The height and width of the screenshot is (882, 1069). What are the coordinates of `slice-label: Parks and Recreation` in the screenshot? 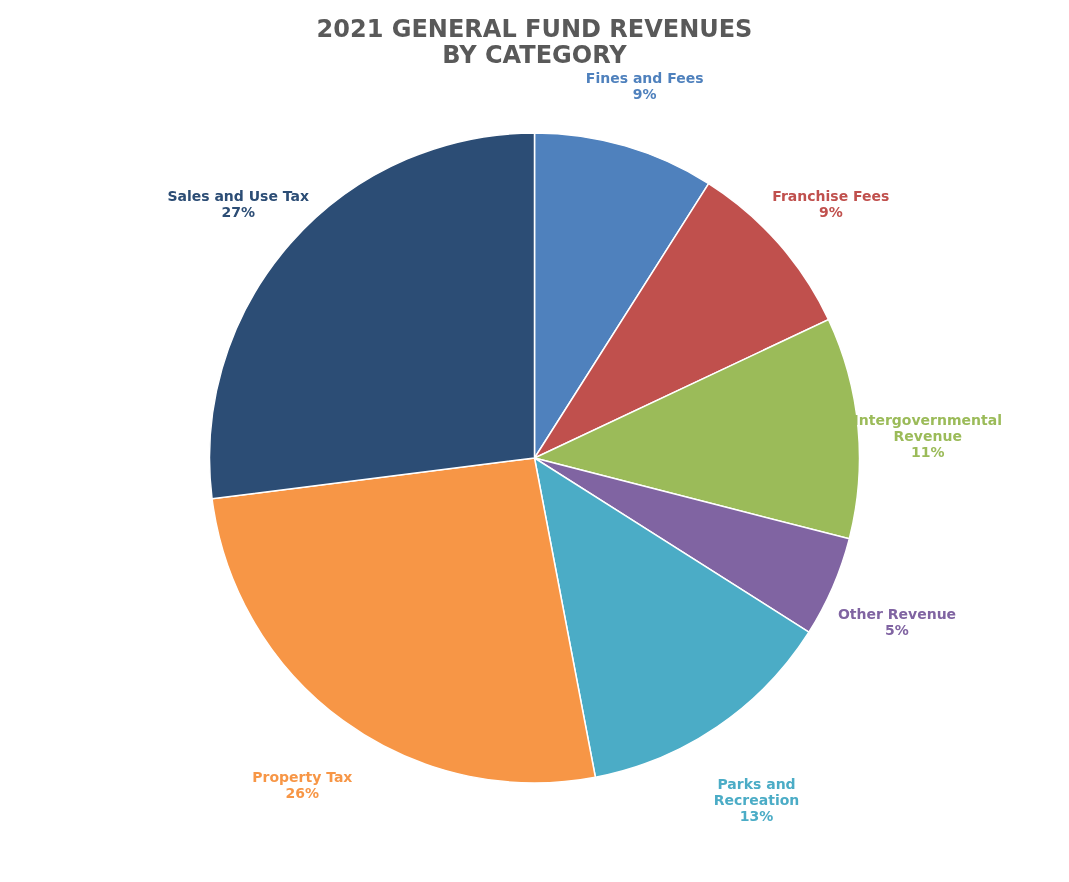 It's located at (756, 791).